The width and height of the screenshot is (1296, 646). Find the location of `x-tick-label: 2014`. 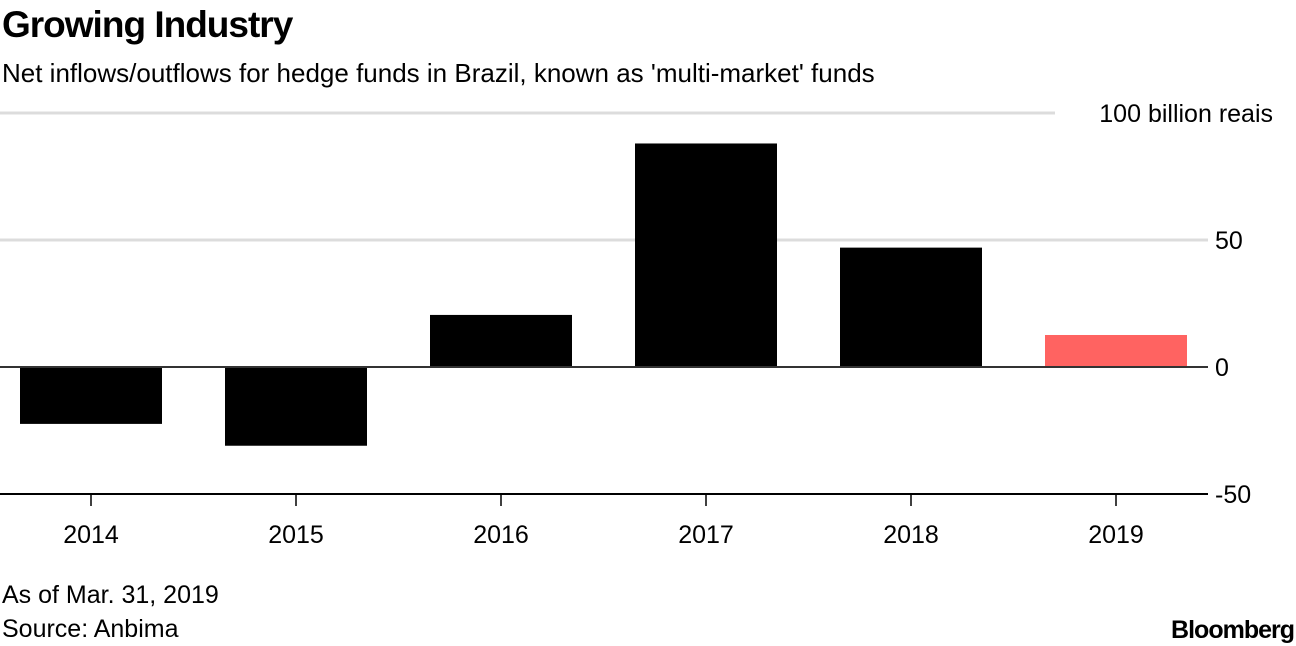

x-tick-label: 2014 is located at coordinates (91, 535).